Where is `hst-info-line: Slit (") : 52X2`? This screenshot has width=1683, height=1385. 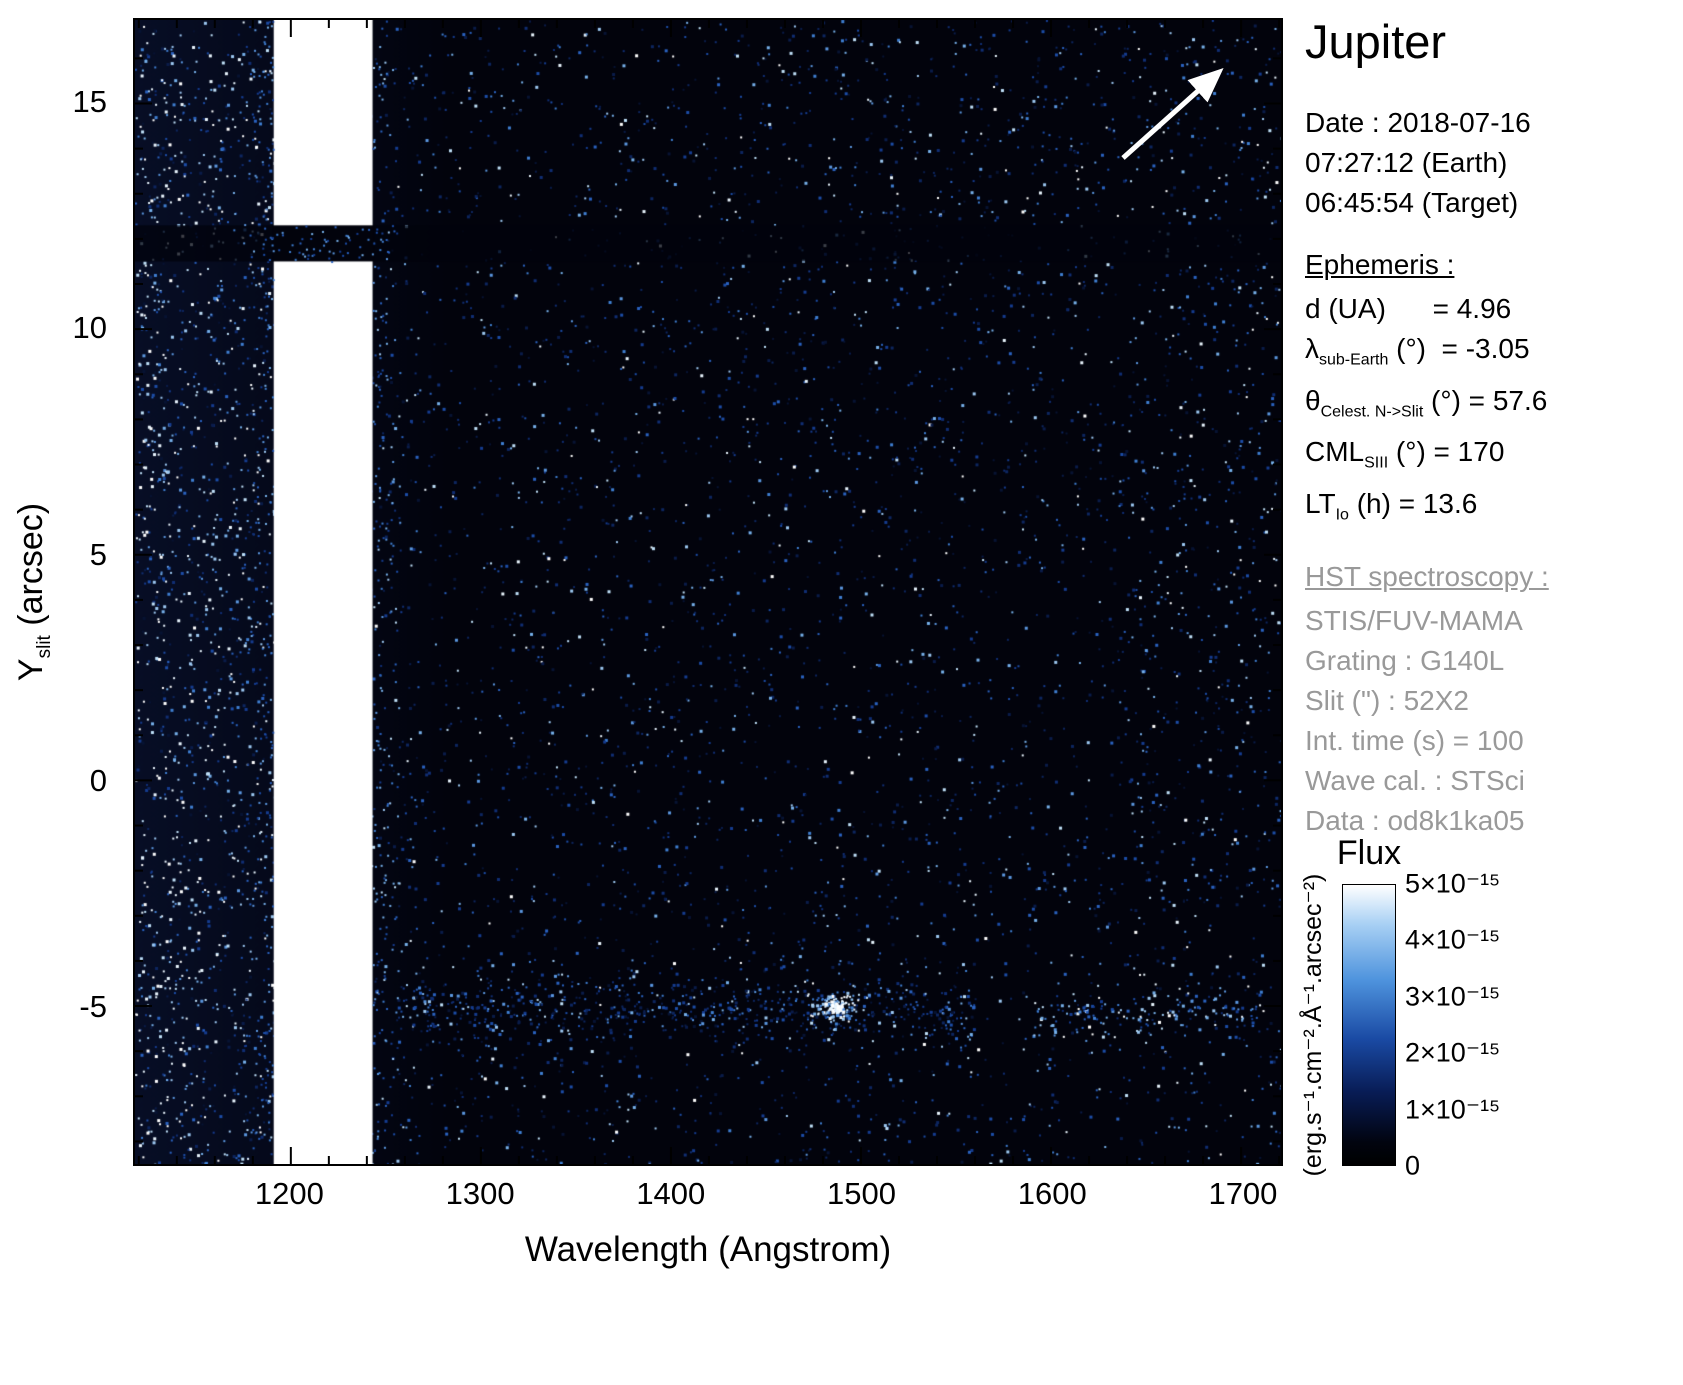
hst-info-line: Slit (") : 52X2 is located at coordinates (1387, 701).